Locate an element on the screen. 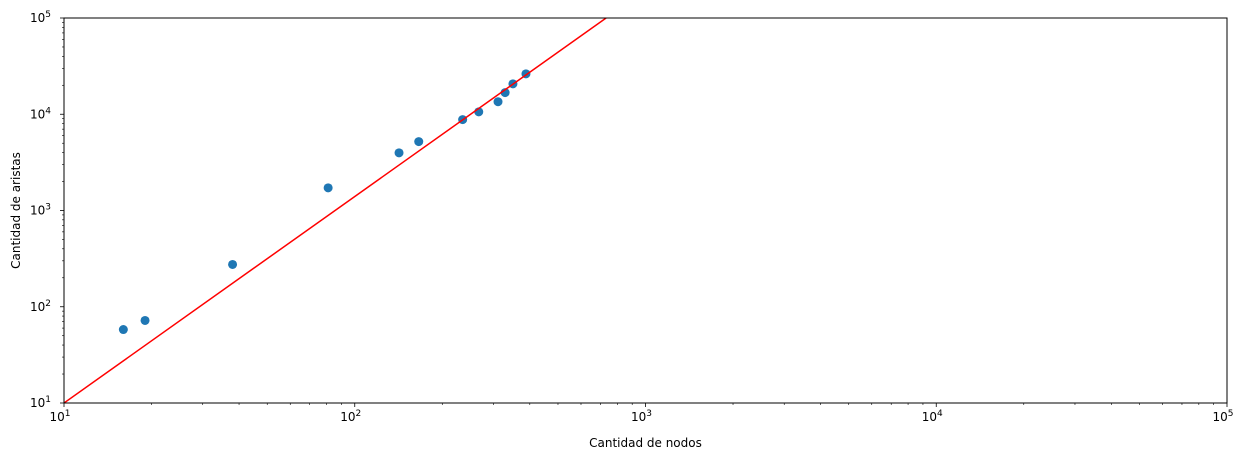 Image resolution: width=1249 pixels, height=460 pixels. y-tick-label: 105 is located at coordinates (40, 17).